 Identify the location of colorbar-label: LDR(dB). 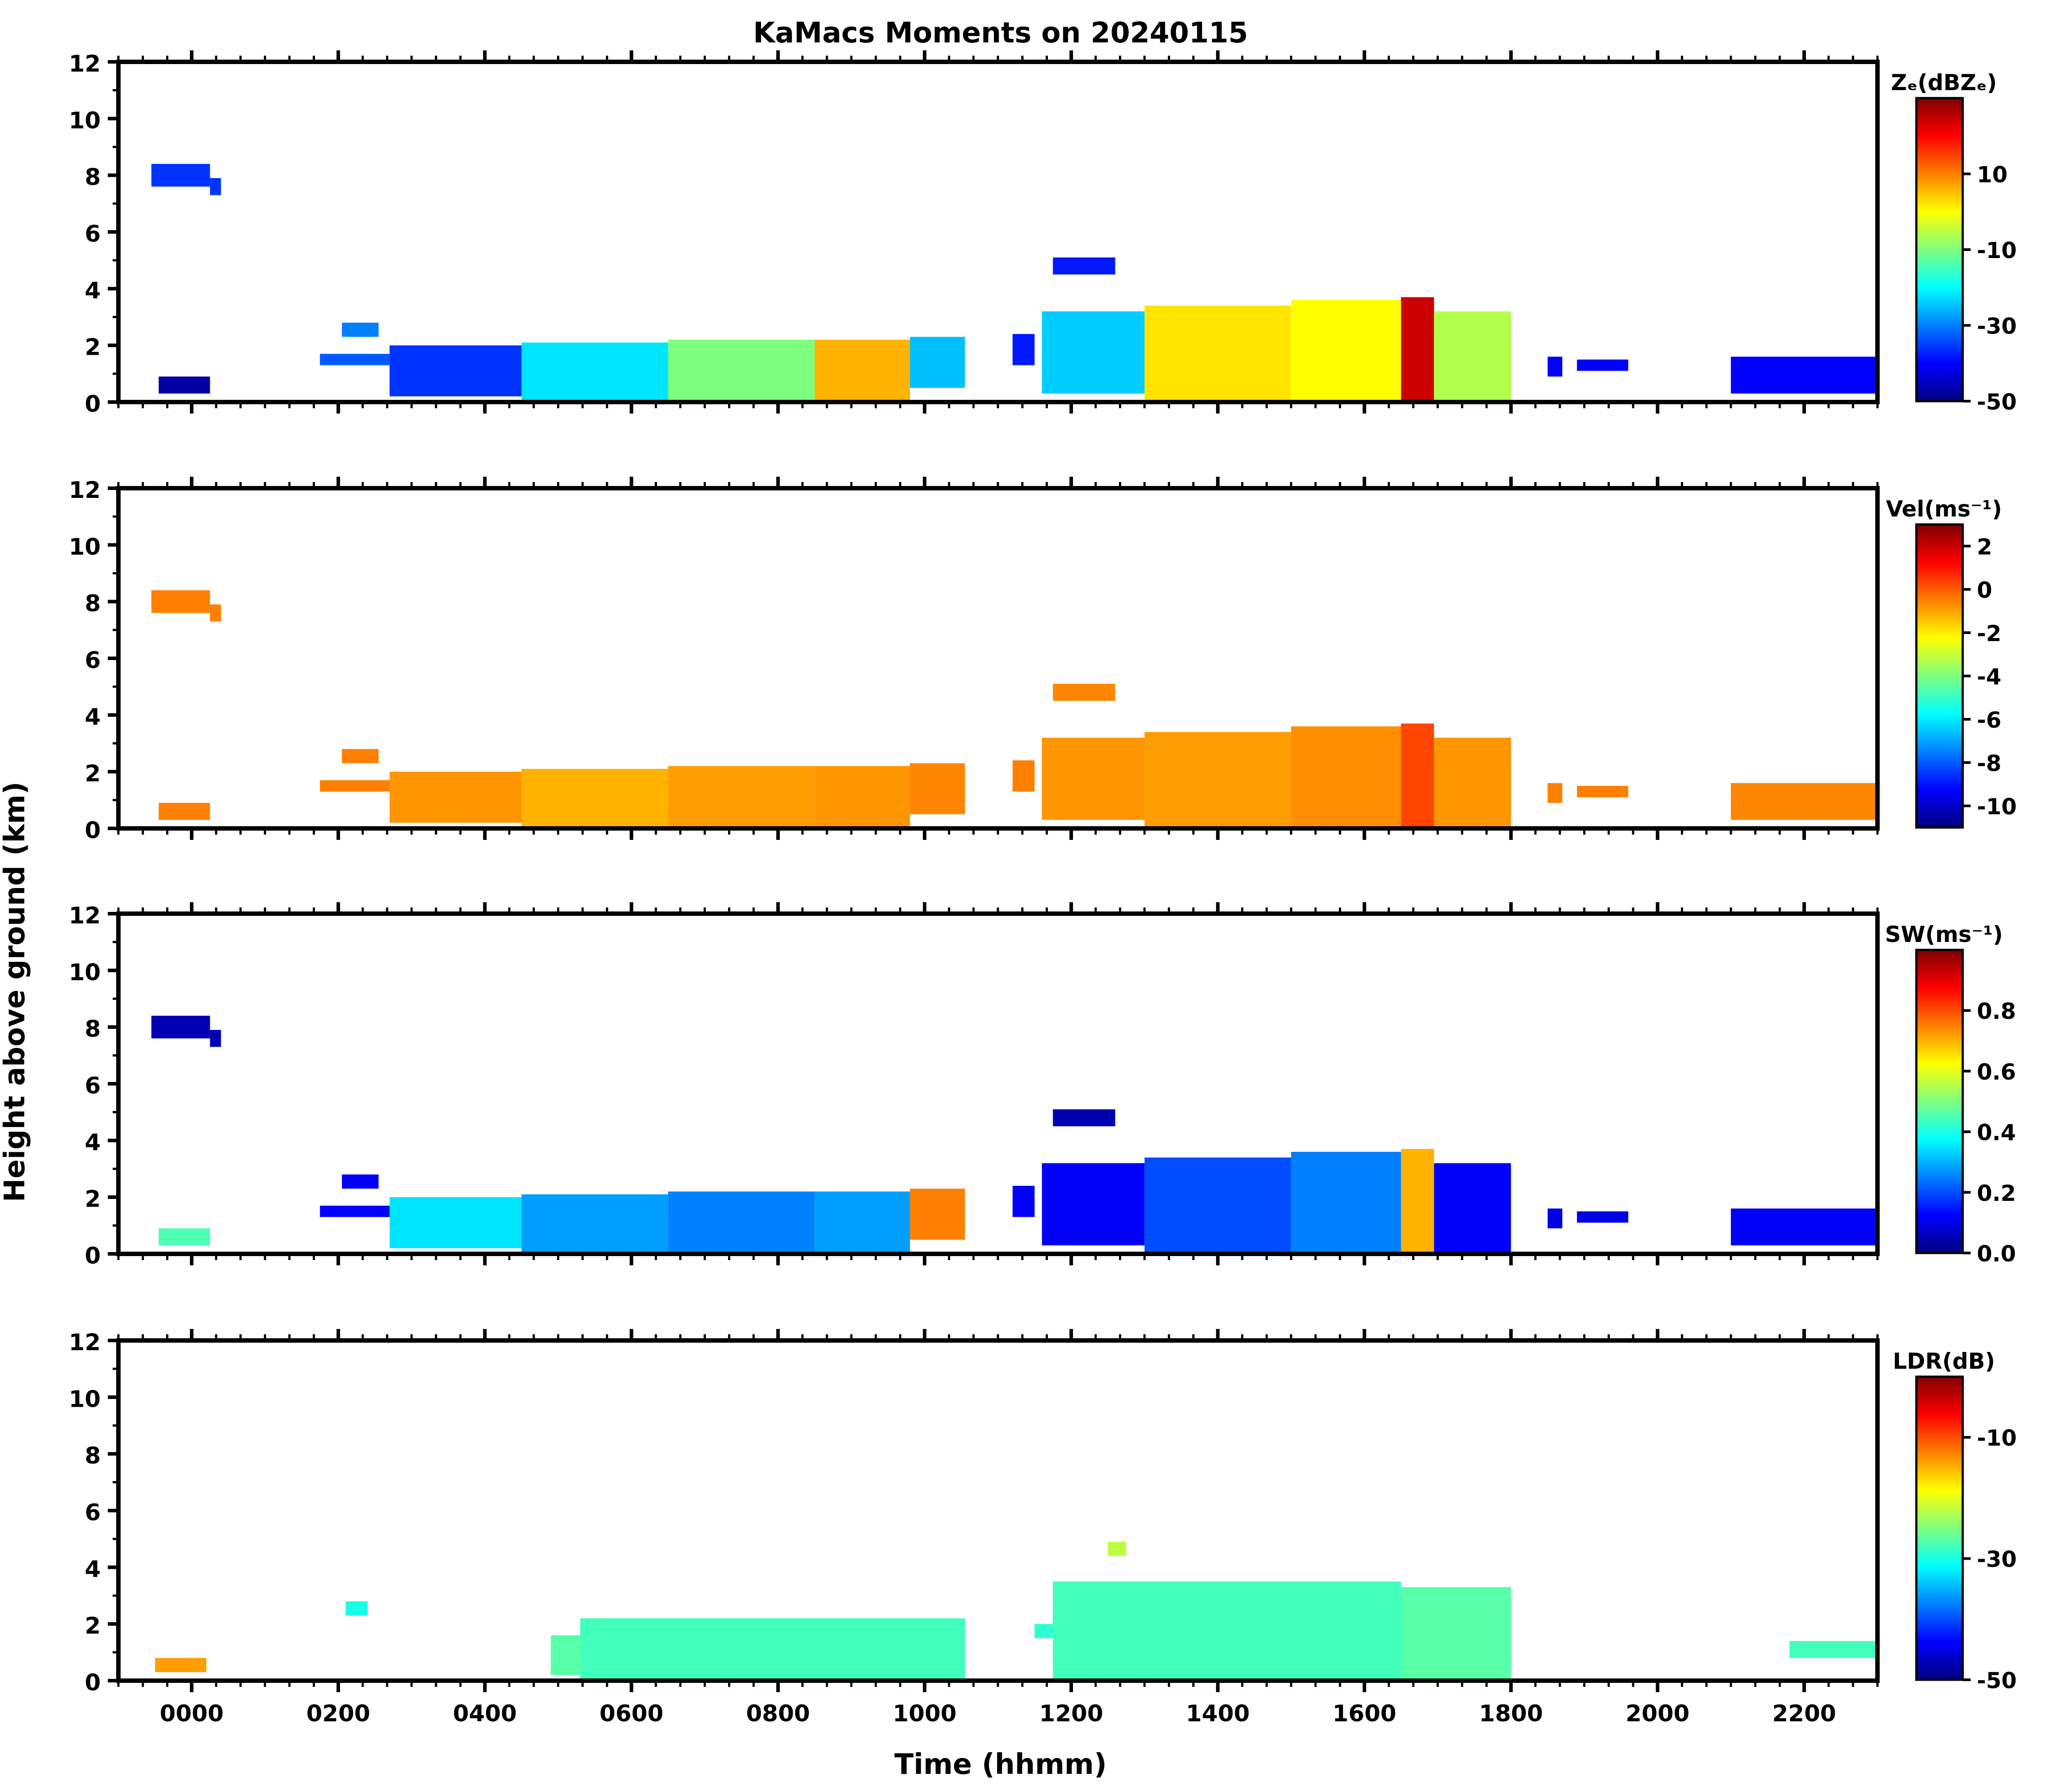
(1944, 1361).